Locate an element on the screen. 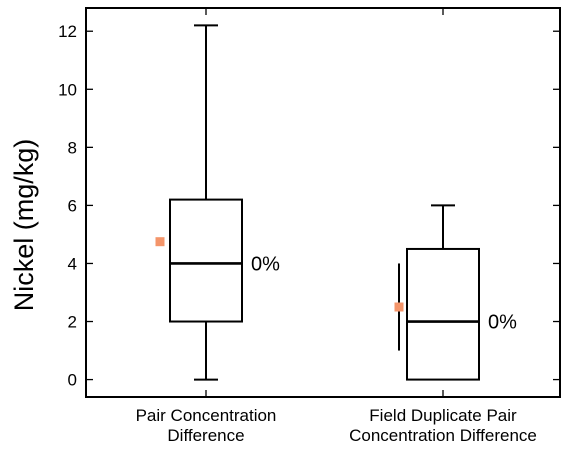 This screenshot has width=563, height=453. y-tick-label-8: 8 is located at coordinates (72, 147).